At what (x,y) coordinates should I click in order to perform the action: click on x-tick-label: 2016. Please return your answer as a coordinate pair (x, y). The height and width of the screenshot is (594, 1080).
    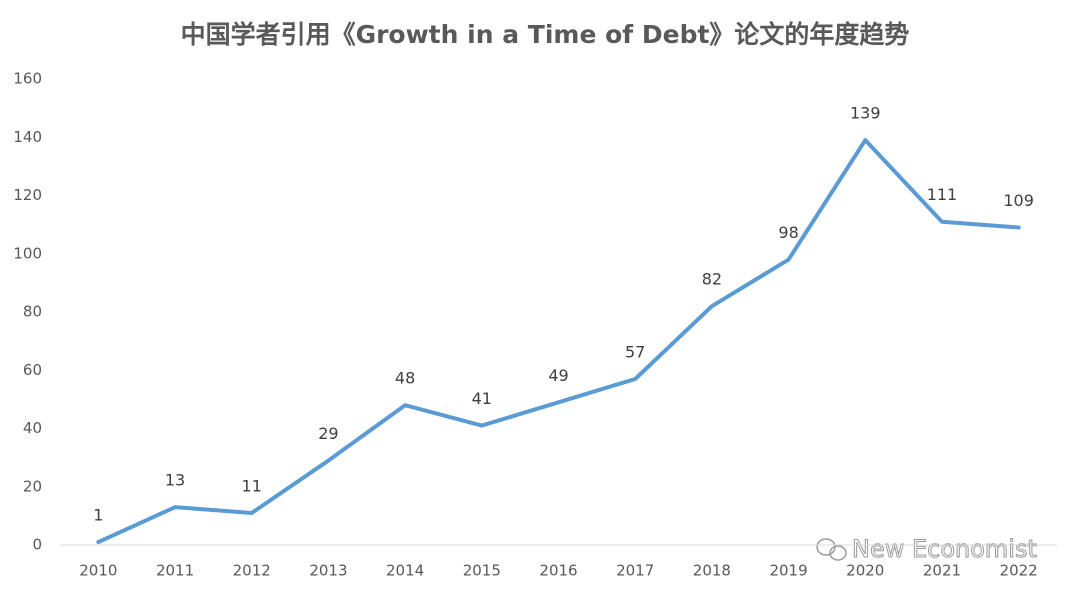
    Looking at the image, I should click on (558, 571).